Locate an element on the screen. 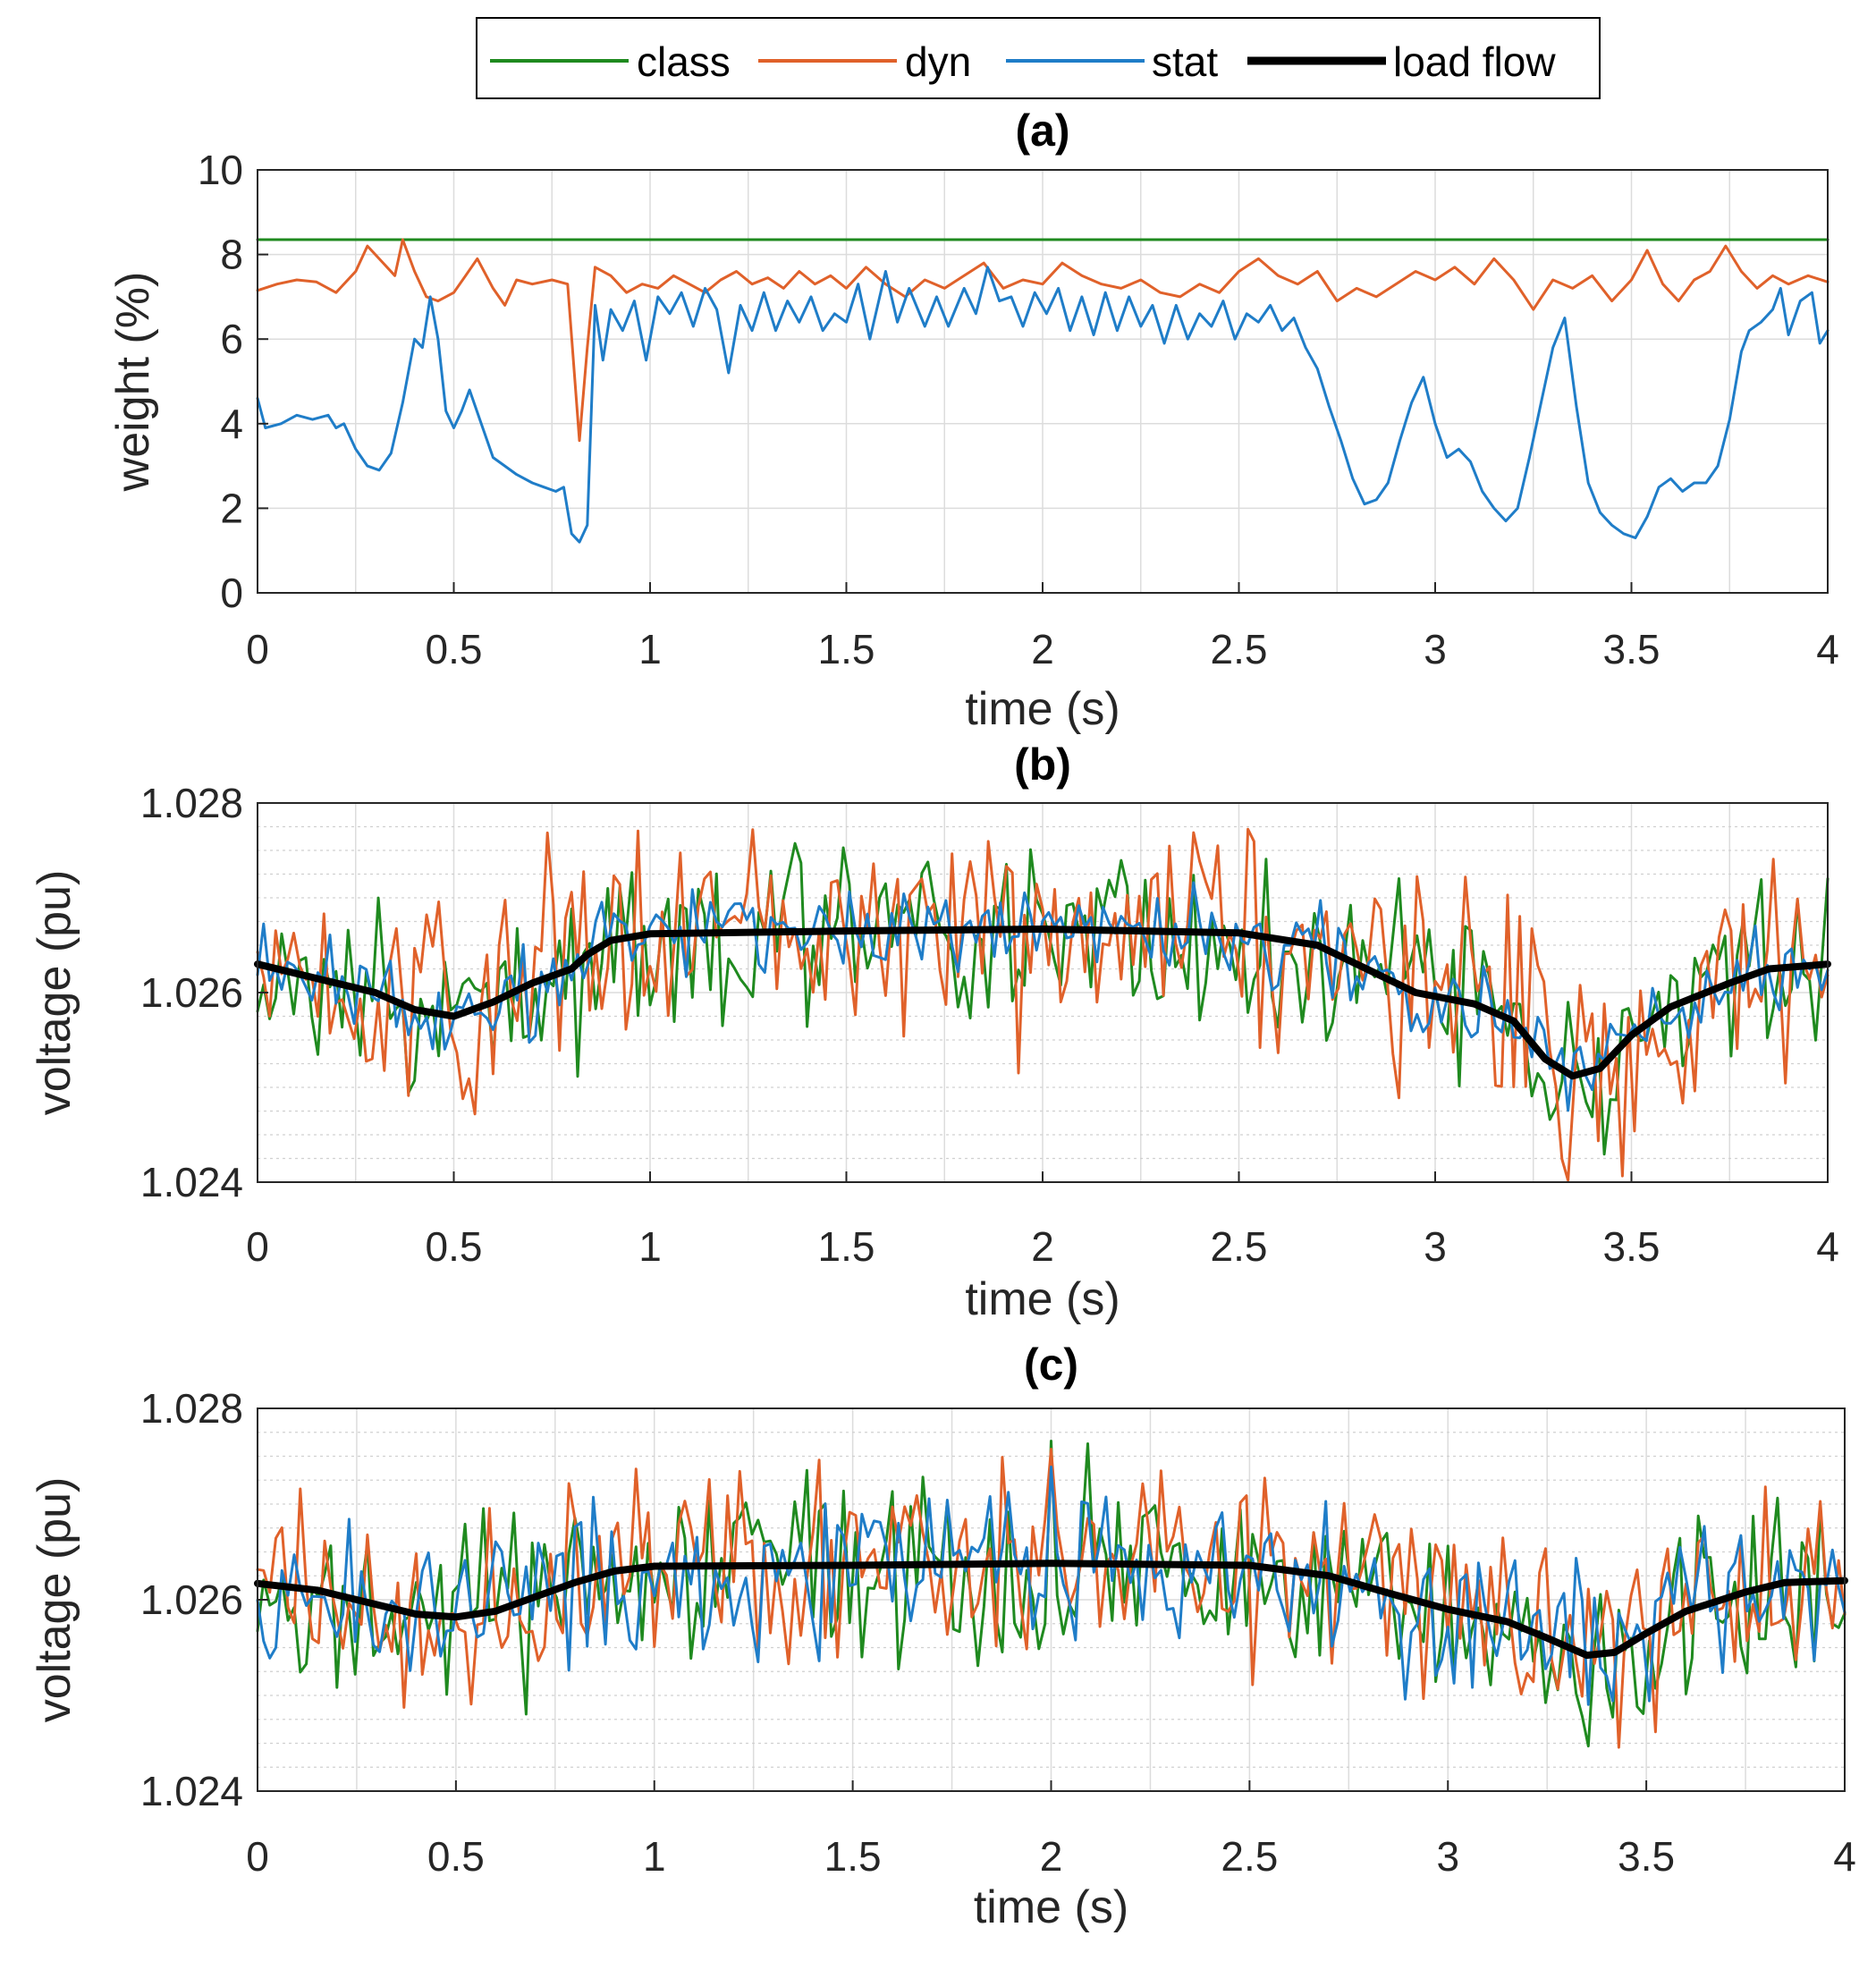 The image size is (1876, 1978). y-axis-label-b: voltage (pu) is located at coordinates (55, 993).